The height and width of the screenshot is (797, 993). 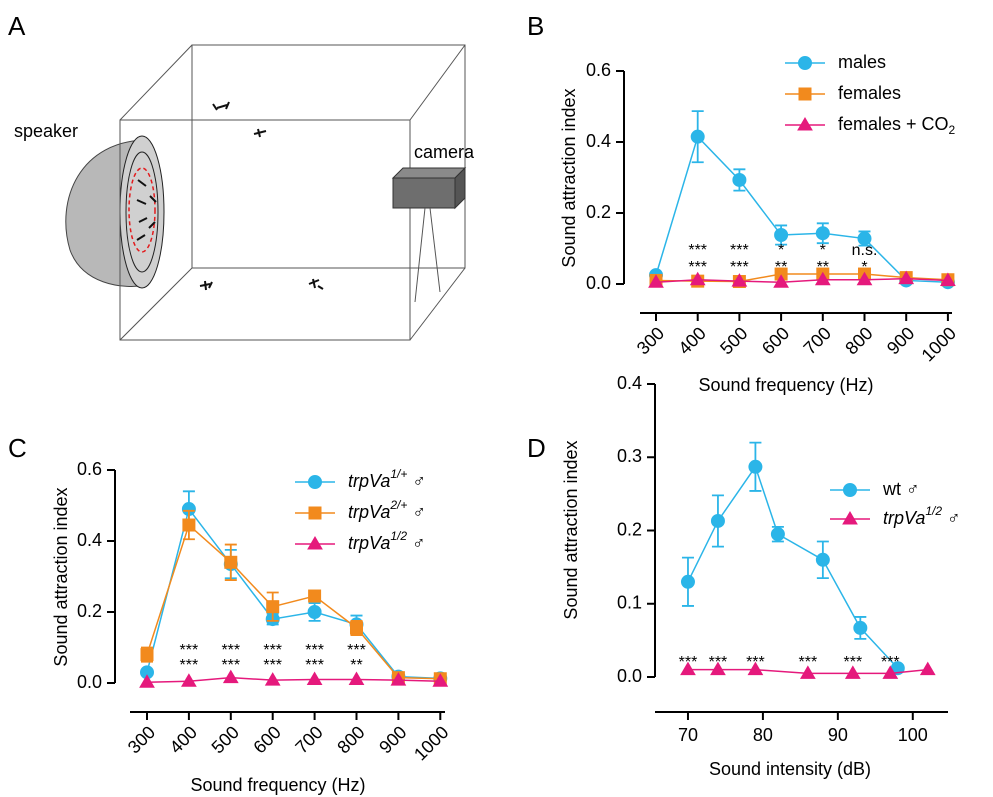 I want to click on target-zone, so click(x=142, y=210).